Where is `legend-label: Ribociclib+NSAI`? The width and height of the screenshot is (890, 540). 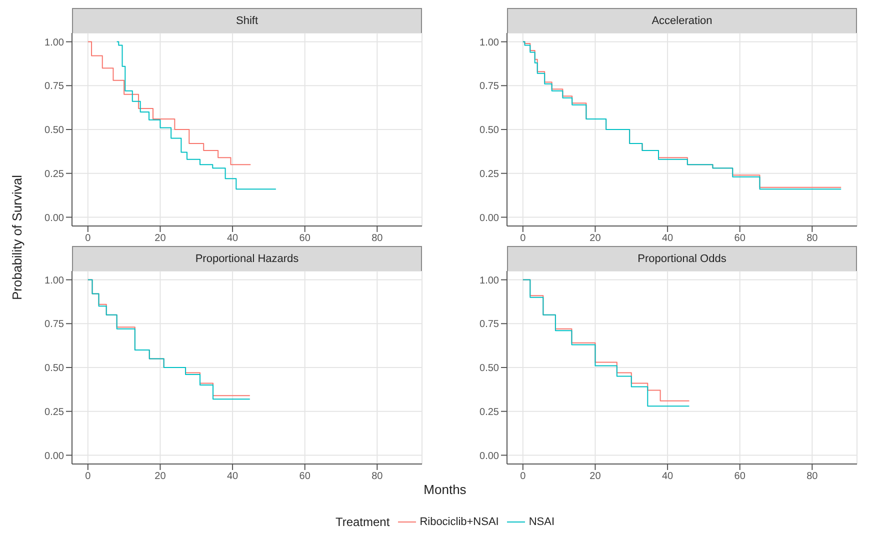
legend-label: Ribociclib+NSAI is located at coordinates (459, 522).